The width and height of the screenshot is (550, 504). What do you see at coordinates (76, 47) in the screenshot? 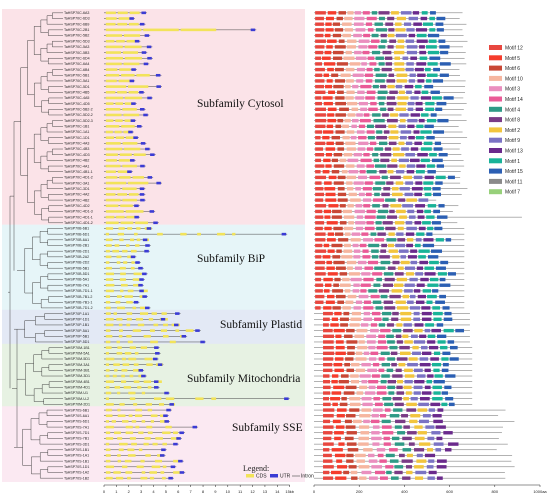
I see `gene-label: TaHSP70C-5A3` at bounding box center [76, 47].